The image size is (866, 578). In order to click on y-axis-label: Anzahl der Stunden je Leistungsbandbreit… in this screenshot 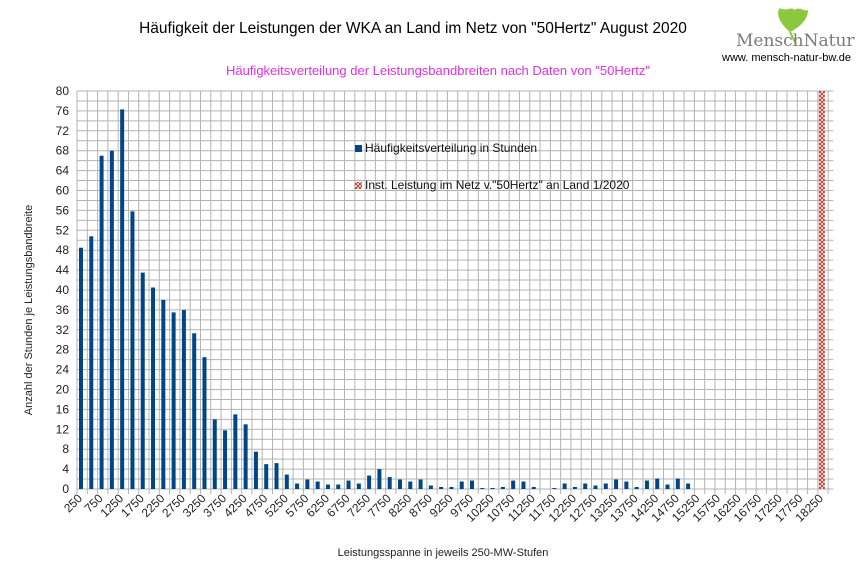, I will do `click(29, 310)`.